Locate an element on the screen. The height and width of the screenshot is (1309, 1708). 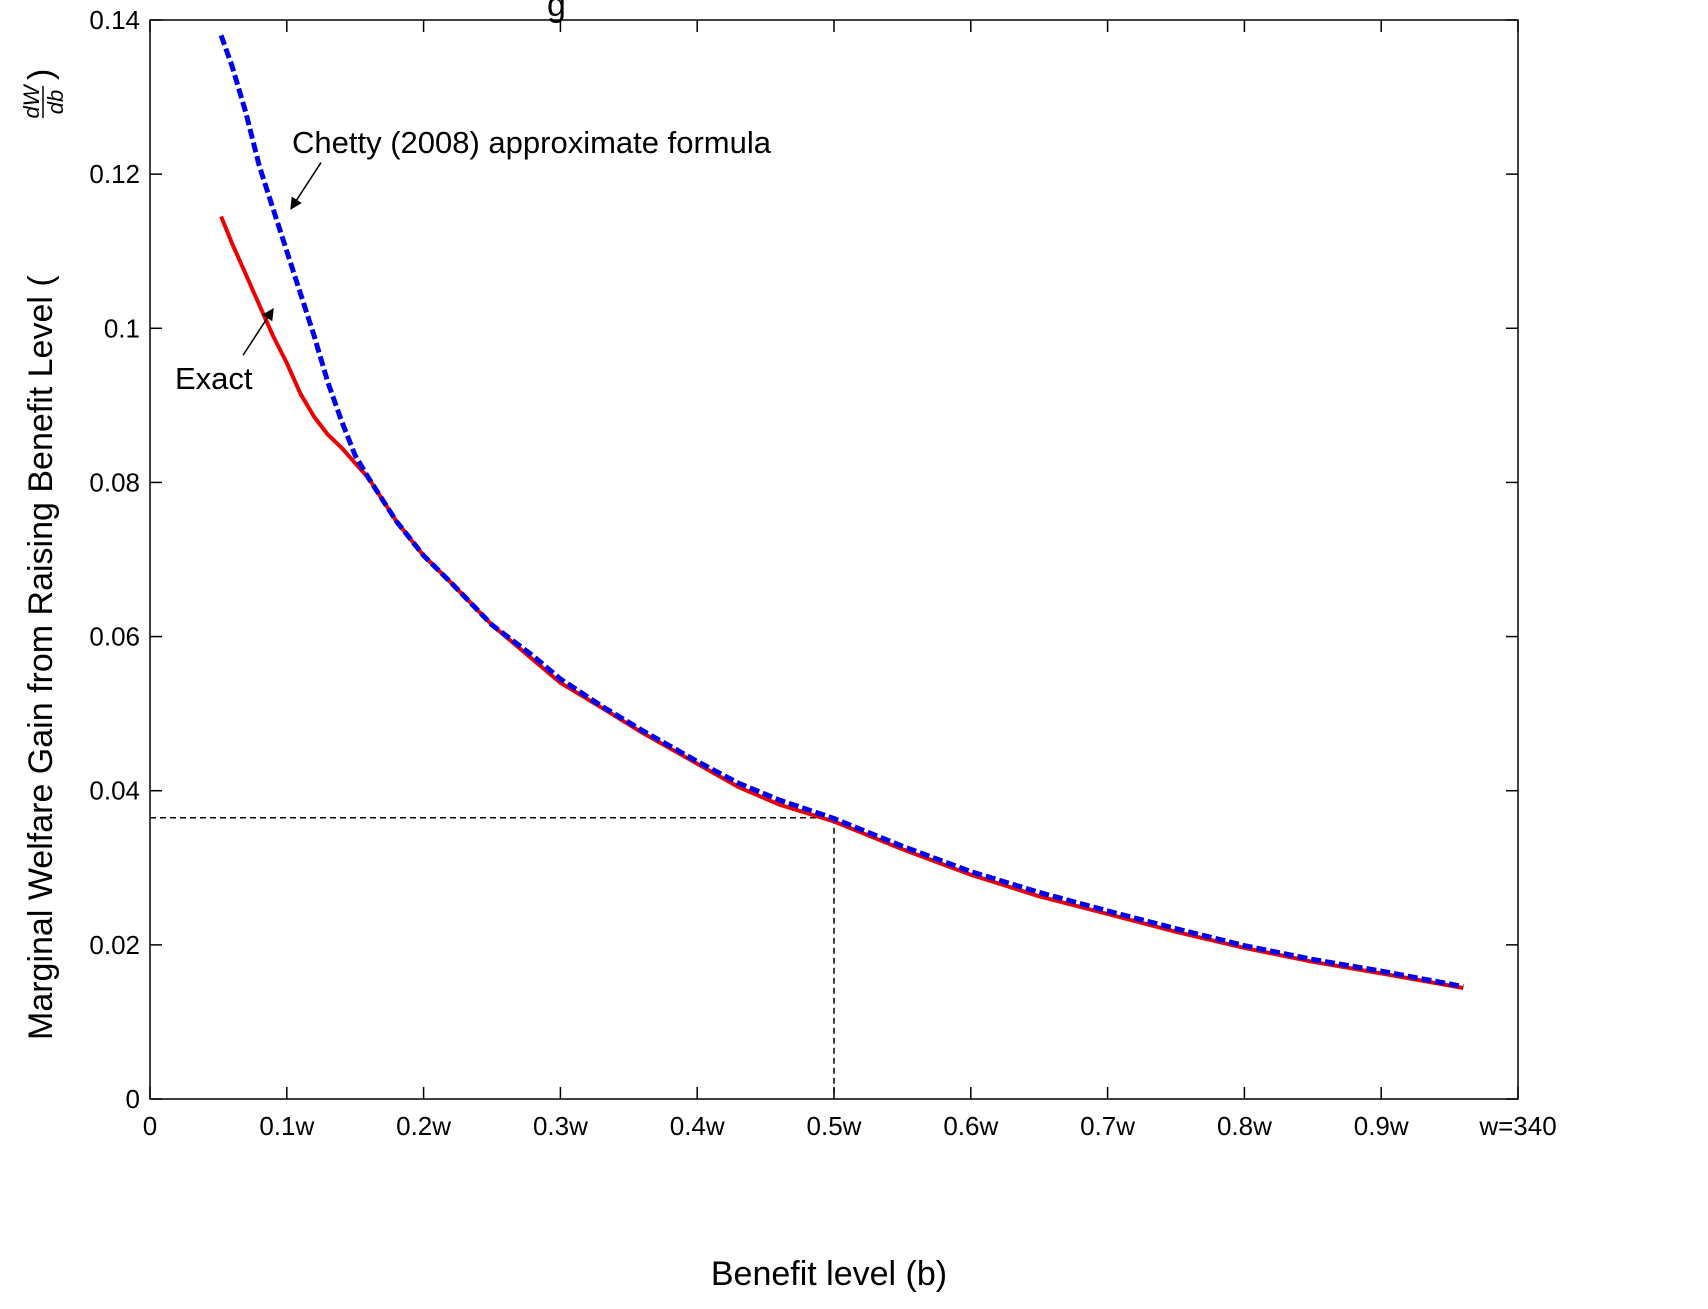
x-tick-label: 0.6w is located at coordinates (970, 1126).